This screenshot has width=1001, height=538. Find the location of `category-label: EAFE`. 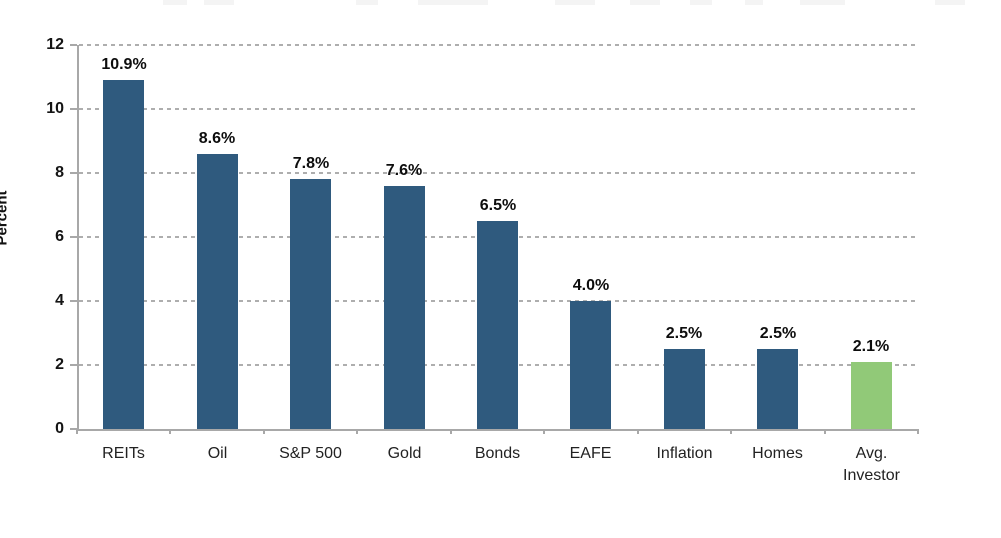

category-label: EAFE is located at coordinates (590, 453).